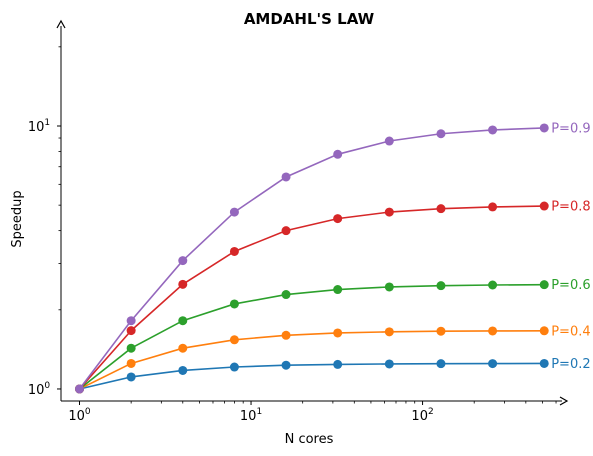  Describe the element at coordinates (570, 128) in the screenshot. I see `series-label-4: P=0.9` at that location.